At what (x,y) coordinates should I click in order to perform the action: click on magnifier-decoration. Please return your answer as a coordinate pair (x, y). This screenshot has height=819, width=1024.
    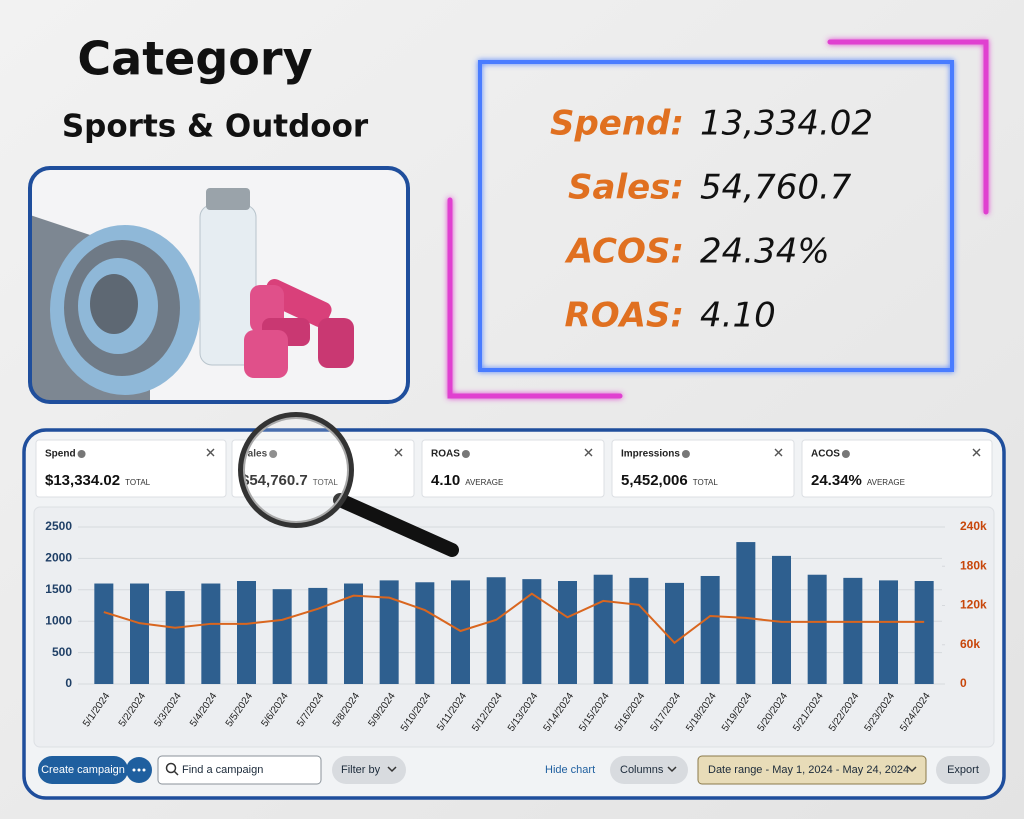
    Looking at the image, I should click on (348, 484).